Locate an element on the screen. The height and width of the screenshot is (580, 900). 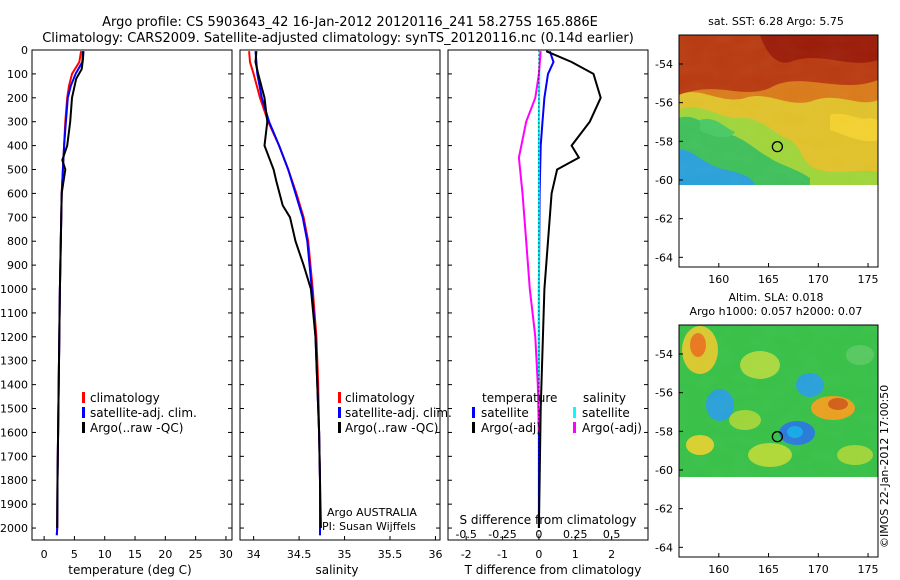
sst-map-frame is located at coordinates (778, 151).